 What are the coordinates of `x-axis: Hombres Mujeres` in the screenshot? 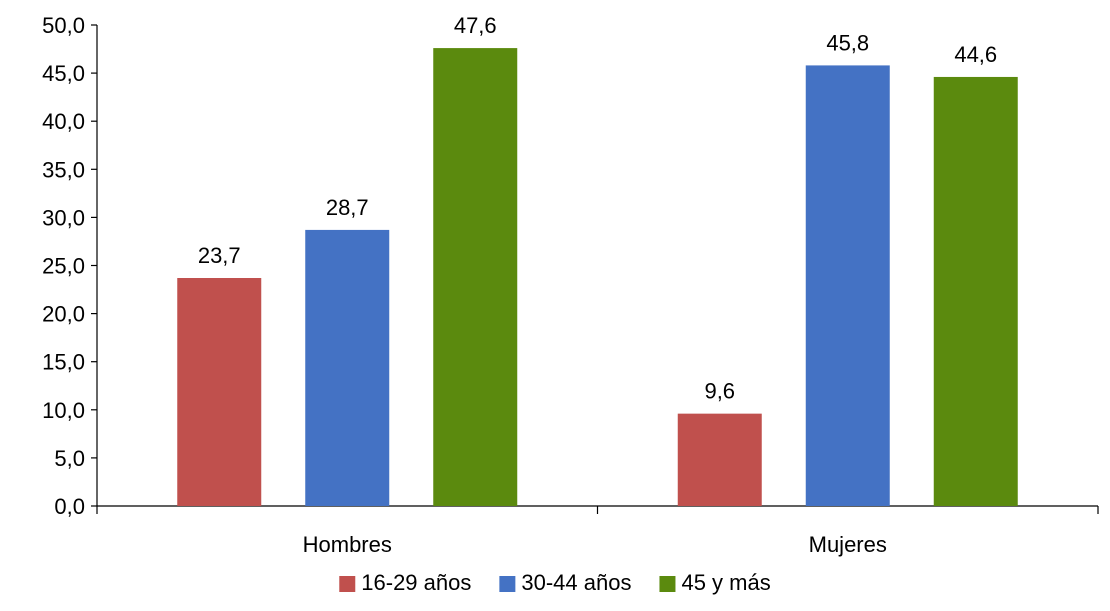 It's located at (597, 531).